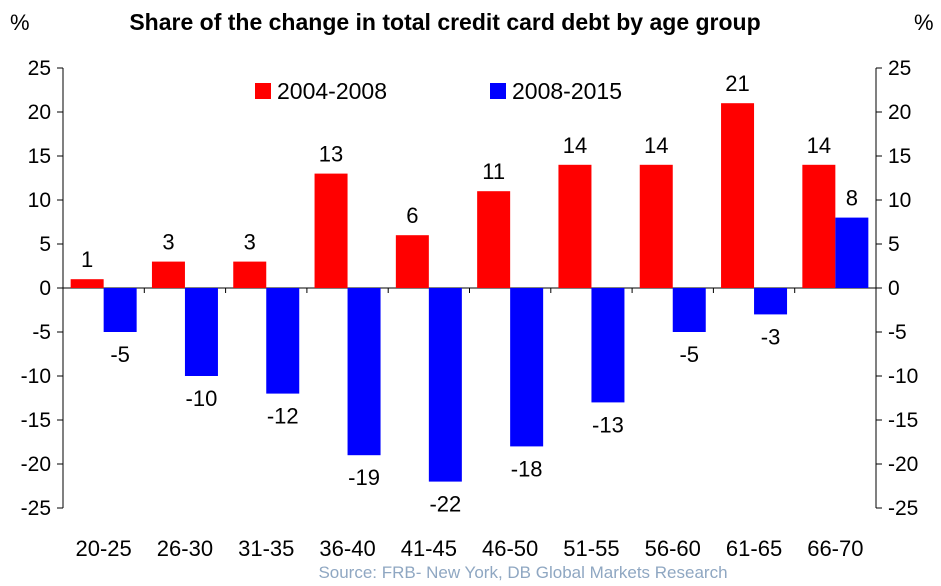  I want to click on y-tick-label-left: -10, so click(36, 376).